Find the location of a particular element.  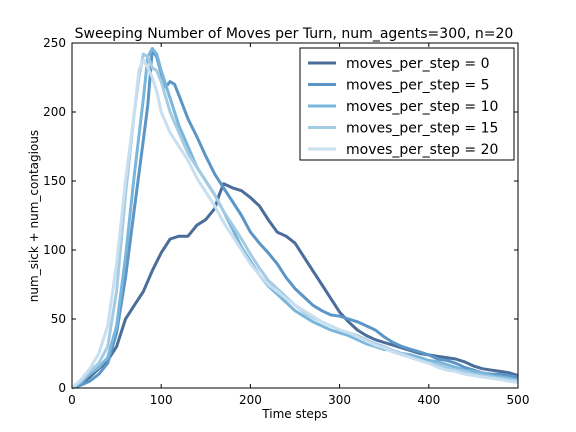

x-tick-label: 300 is located at coordinates (339, 400).